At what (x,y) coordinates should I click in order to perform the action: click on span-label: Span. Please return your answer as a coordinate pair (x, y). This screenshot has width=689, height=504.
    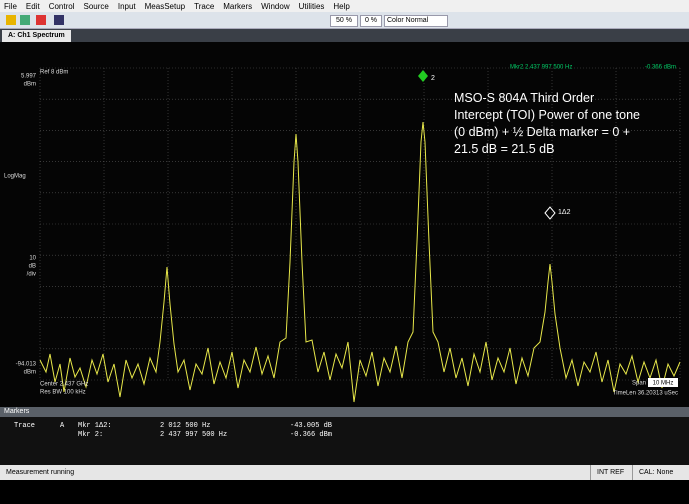
    Looking at the image, I should click on (639, 384).